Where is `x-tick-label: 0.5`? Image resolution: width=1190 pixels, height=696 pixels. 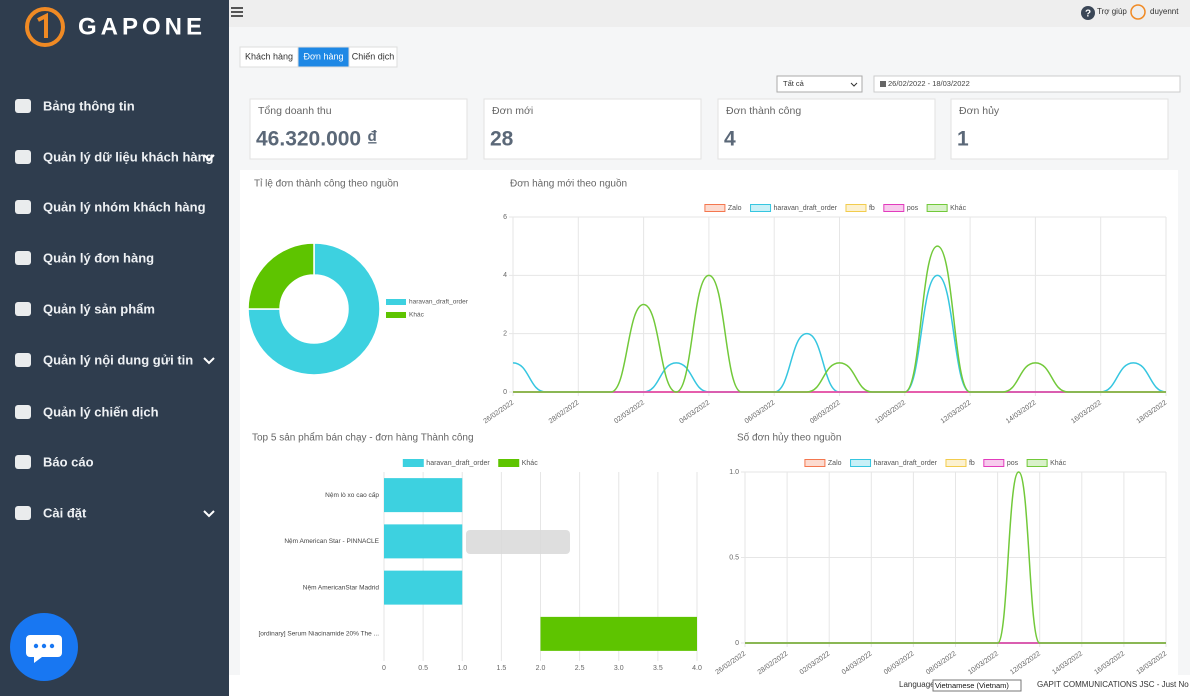 x-tick-label: 0.5 is located at coordinates (423, 668).